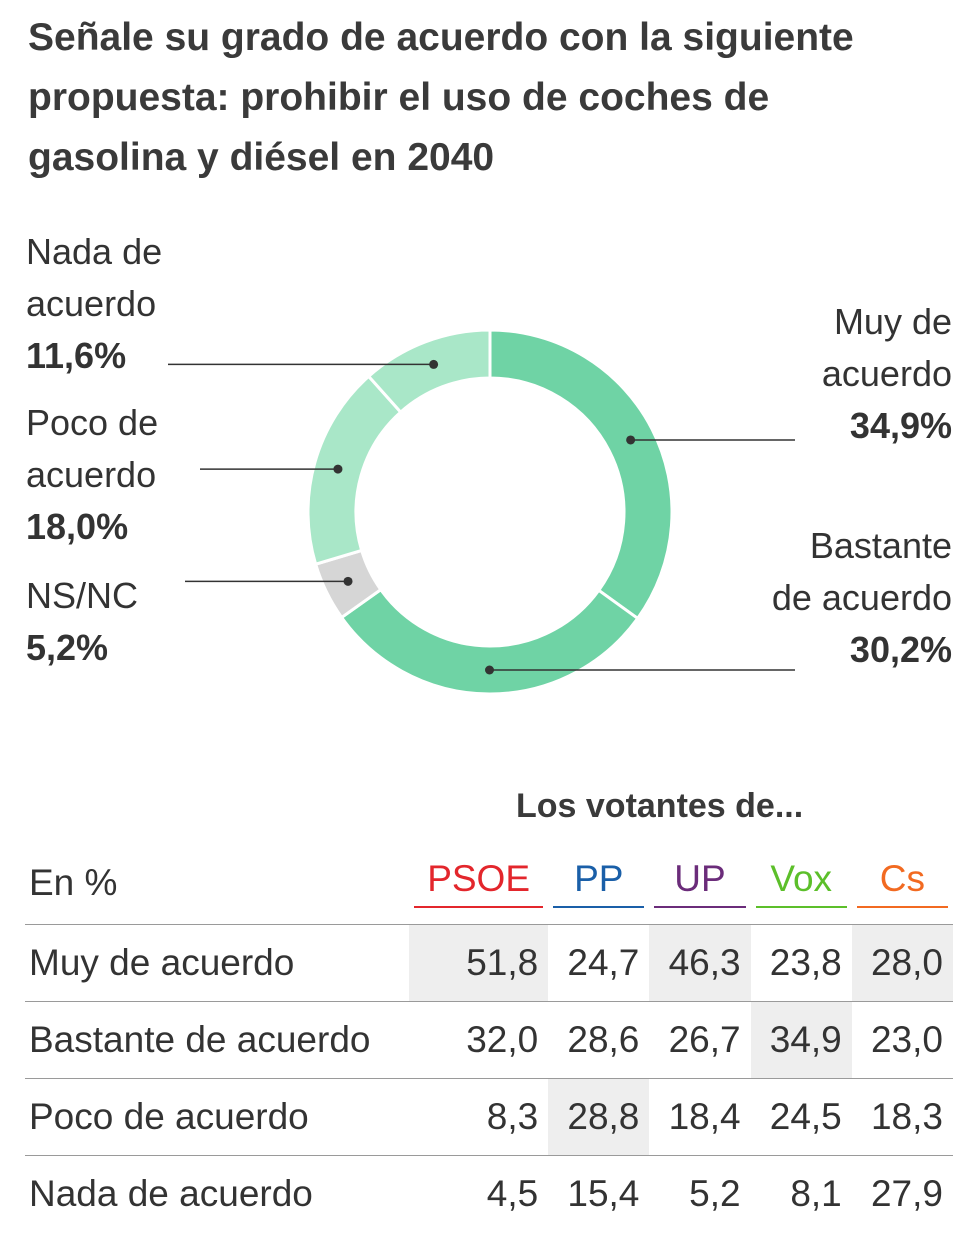  I want to click on label-nada-line1: Nada de, so click(94, 251).